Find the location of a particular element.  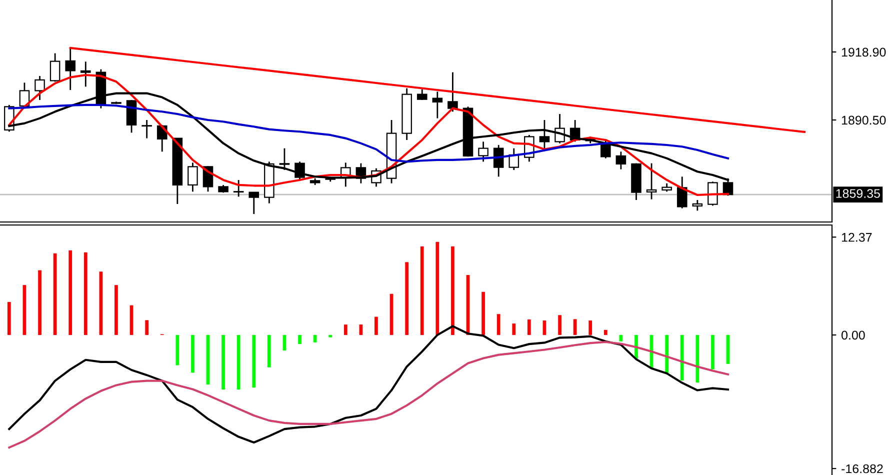

y-tick-label: 1890.50 is located at coordinates (864, 120).